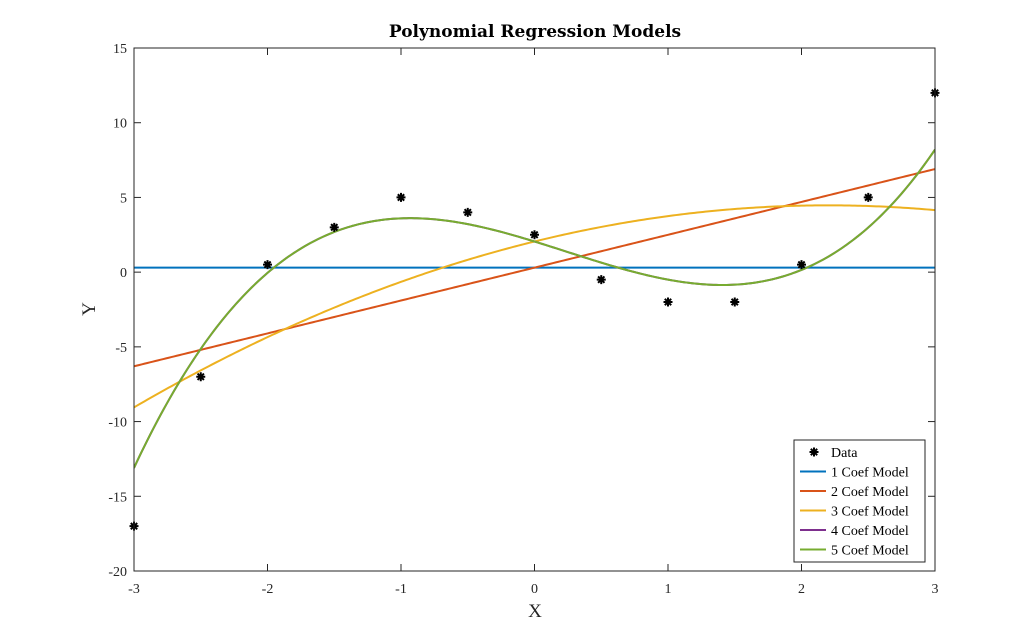 This screenshot has height=641, width=1033. What do you see at coordinates (534, 589) in the screenshot?
I see `x-tick-label: 0` at bounding box center [534, 589].